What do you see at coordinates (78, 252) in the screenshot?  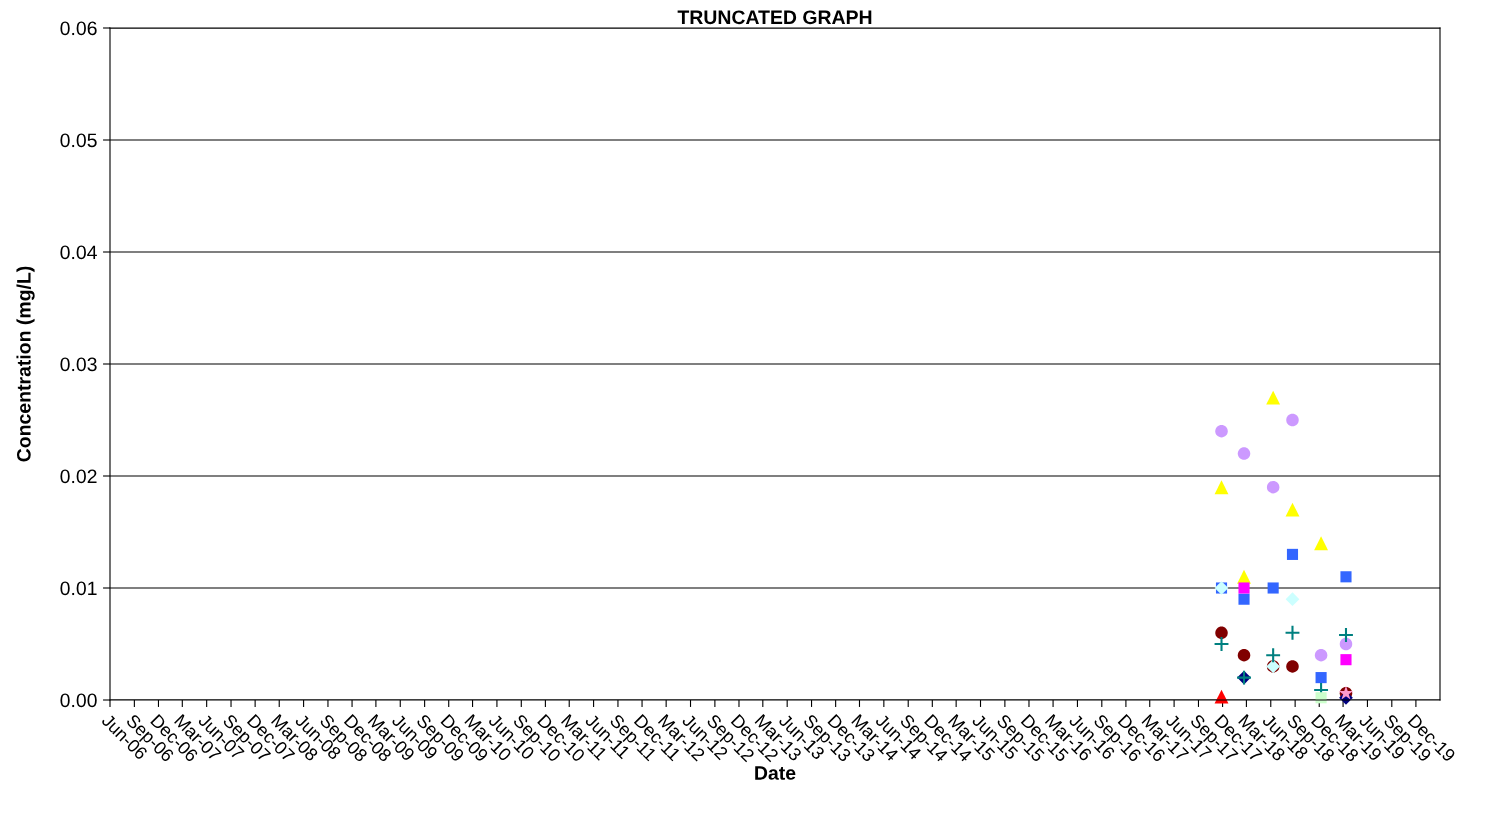 I see `y-tick-label: 0.04` at bounding box center [78, 252].